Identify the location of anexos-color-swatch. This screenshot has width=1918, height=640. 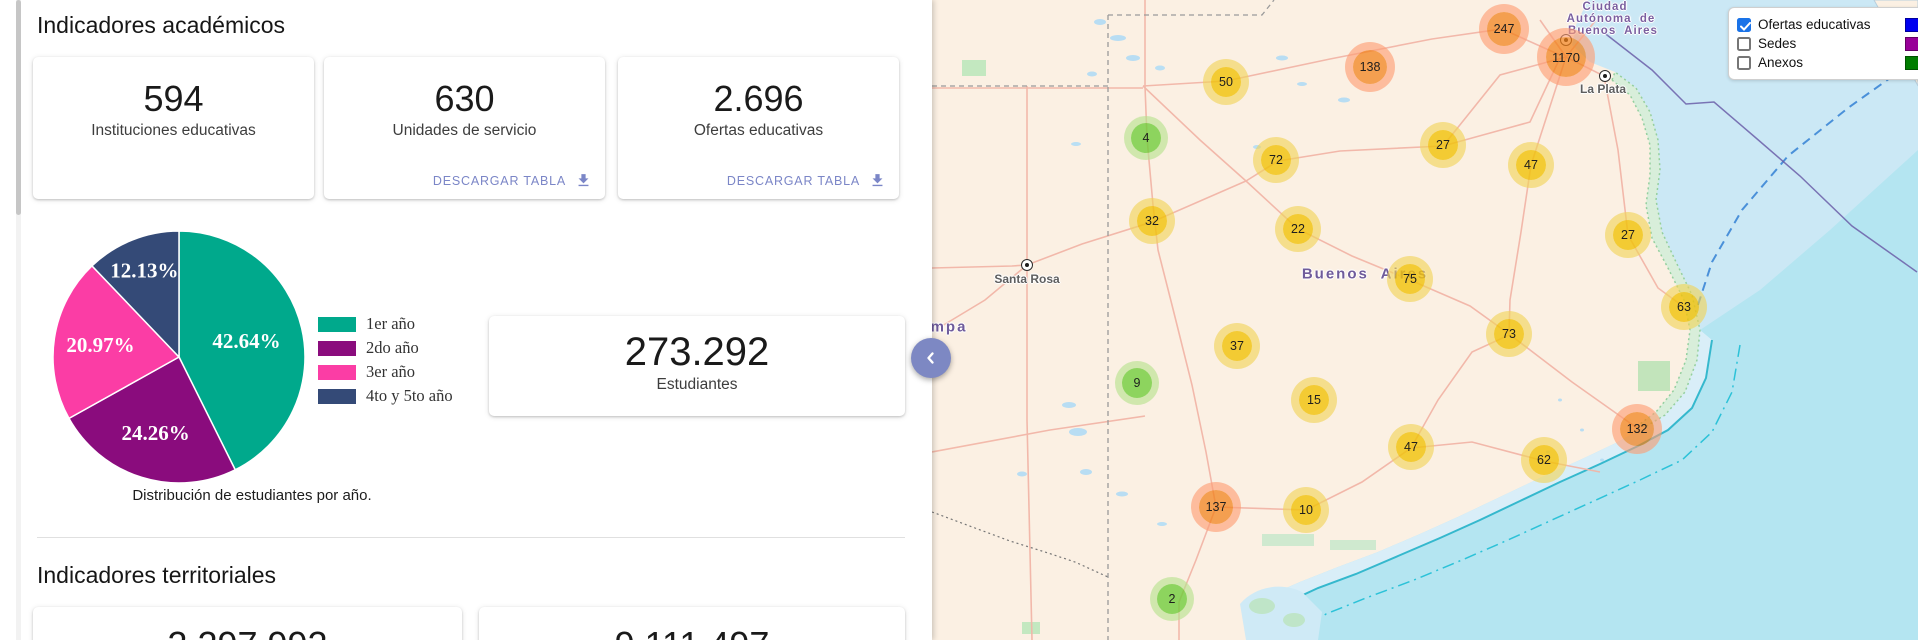
(1911, 62).